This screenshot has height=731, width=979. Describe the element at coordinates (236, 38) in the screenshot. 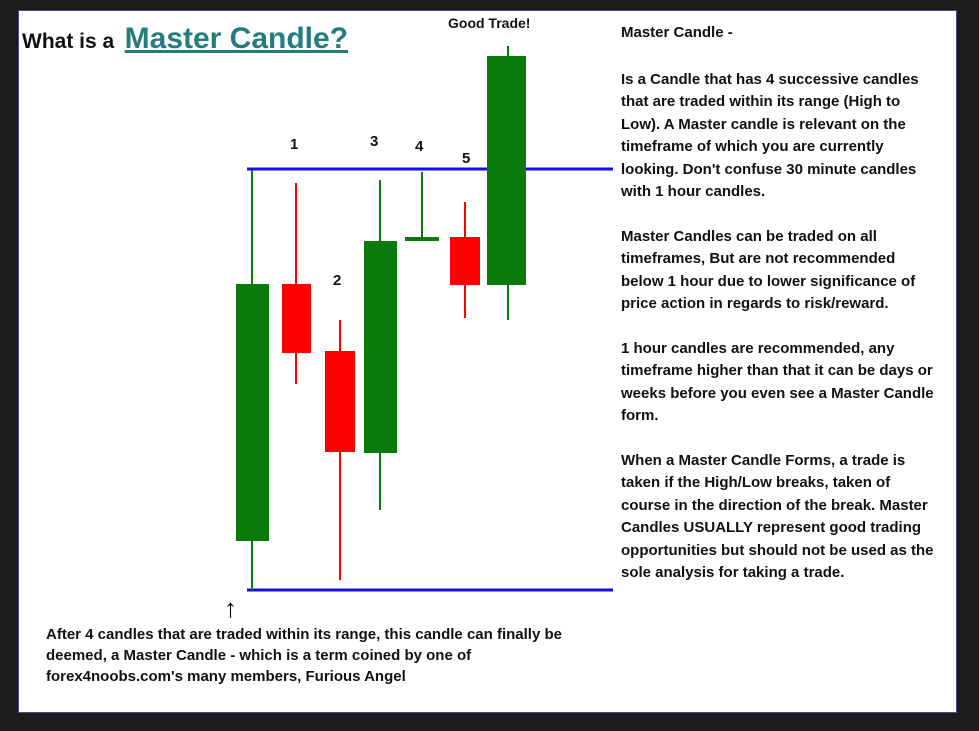

I see `title-highlight: Master Candle?` at that location.